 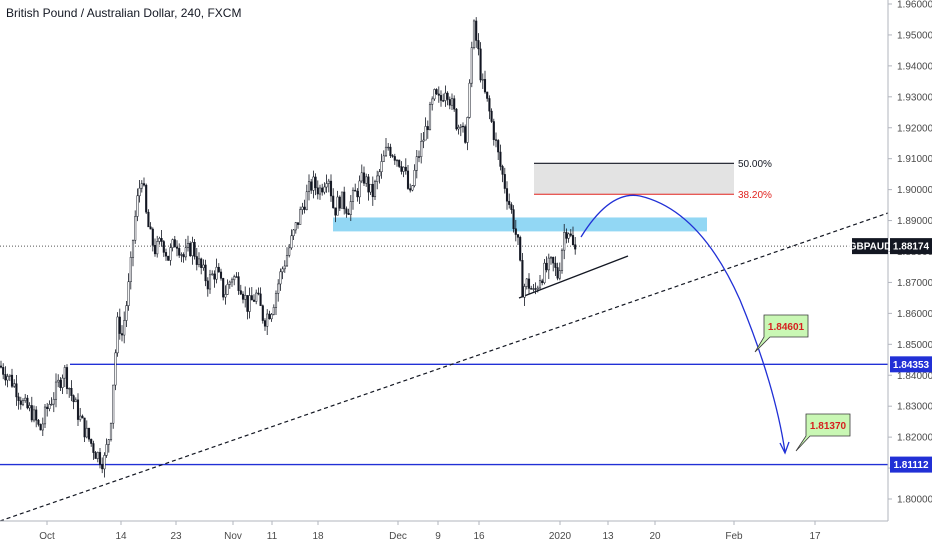 I want to click on y-tick-label: 1.83000, so click(x=914, y=407).